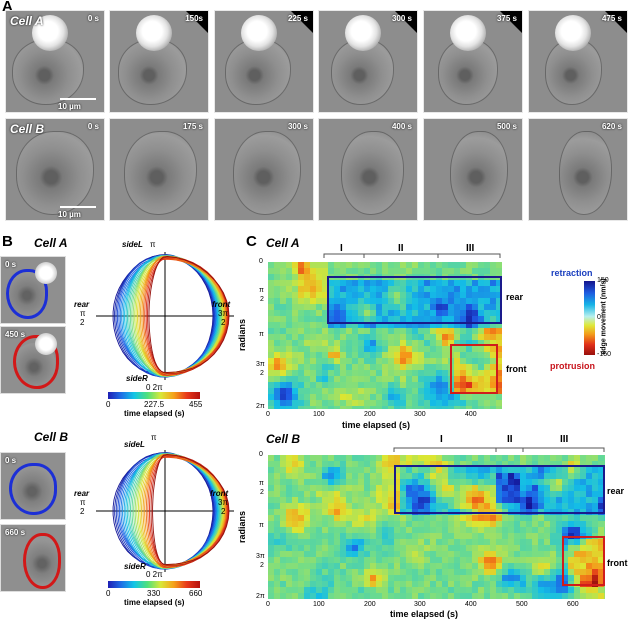 This screenshot has height=622, width=634. I want to click on contour-label-pi-top: π, so click(153, 244).